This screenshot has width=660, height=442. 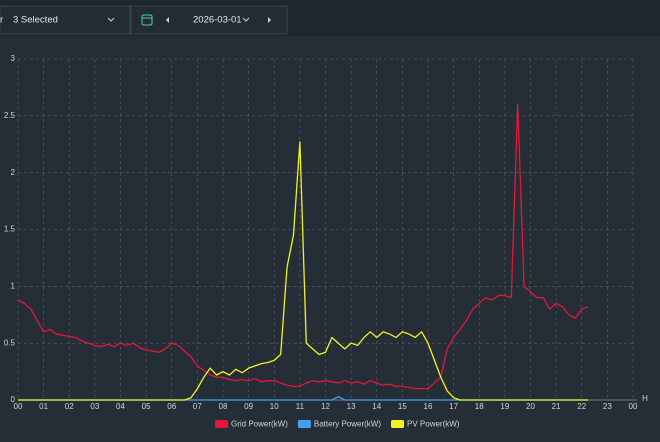 What do you see at coordinates (217, 20) in the screenshot?
I see `date: 2026-03-01` at bounding box center [217, 20].